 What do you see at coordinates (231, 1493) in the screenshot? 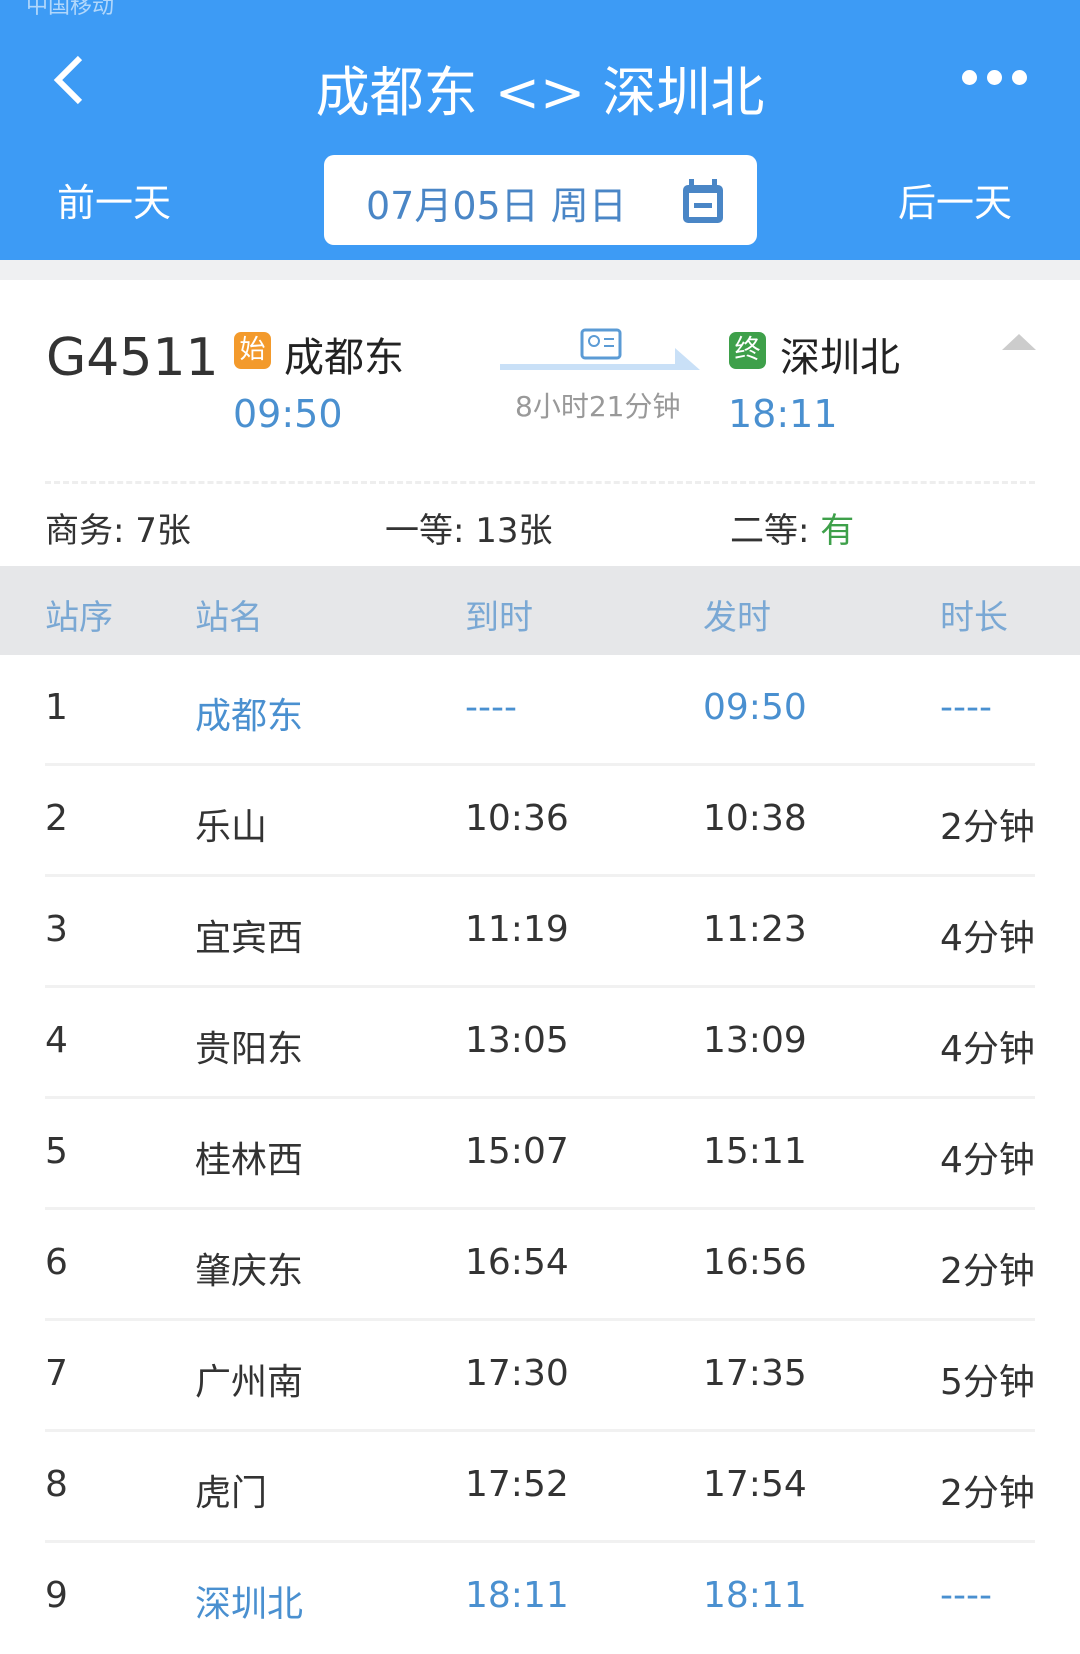
I see `station-name: 虎门` at bounding box center [231, 1493].